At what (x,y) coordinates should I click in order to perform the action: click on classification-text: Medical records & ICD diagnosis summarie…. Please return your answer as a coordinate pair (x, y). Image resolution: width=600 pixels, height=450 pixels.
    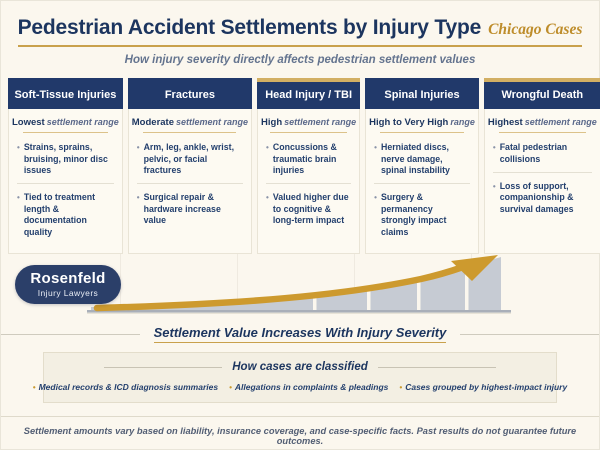
    Looking at the image, I should click on (128, 387).